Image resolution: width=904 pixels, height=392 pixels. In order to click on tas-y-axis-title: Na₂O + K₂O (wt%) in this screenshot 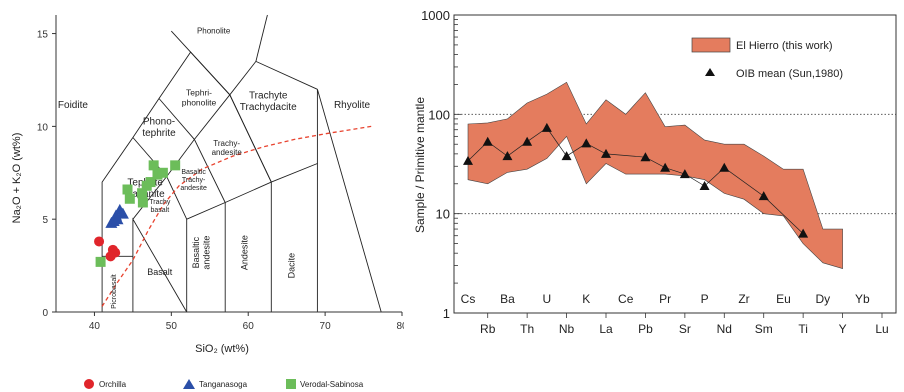, I will do `click(17, 178)`.